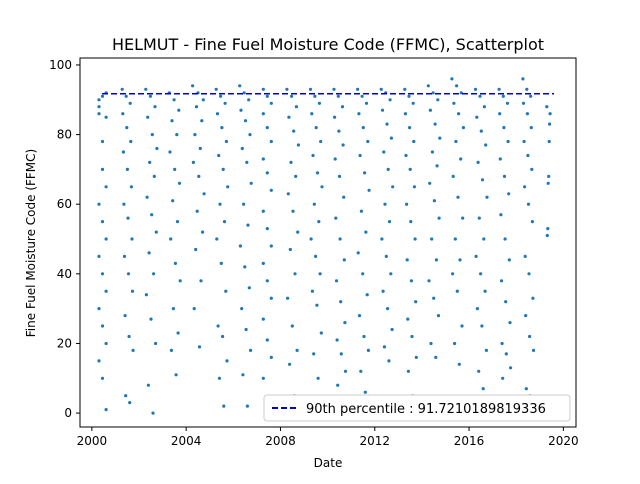 This screenshot has height=484, width=640. I want to click on x-tick-label: 2020, so click(563, 441).